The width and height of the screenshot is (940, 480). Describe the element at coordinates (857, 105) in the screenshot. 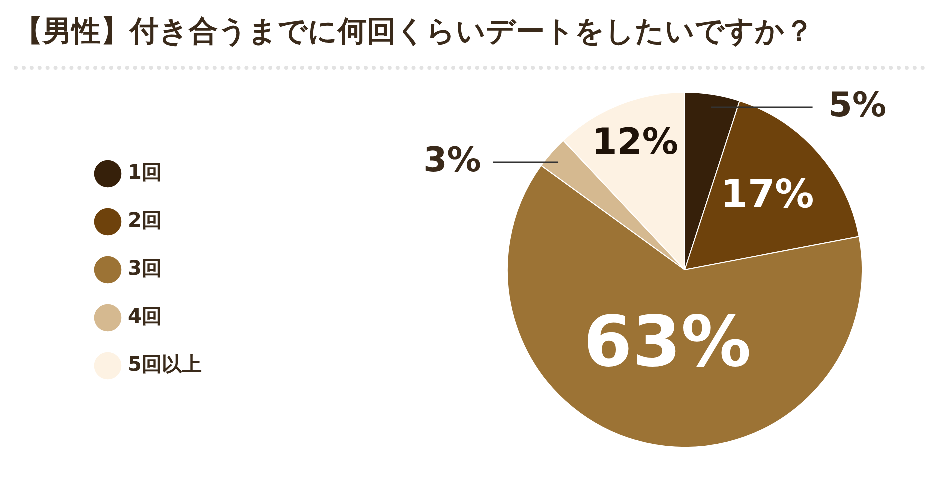

I see `data-label: 5%` at that location.